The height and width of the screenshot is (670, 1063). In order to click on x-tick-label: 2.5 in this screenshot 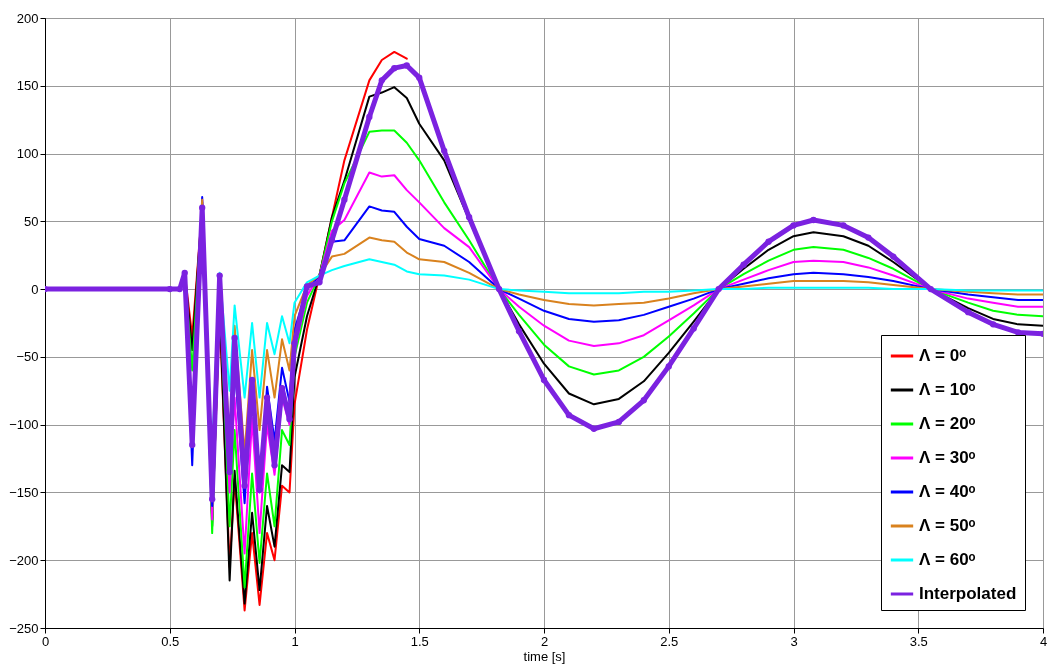, I will do `click(669, 641)`.